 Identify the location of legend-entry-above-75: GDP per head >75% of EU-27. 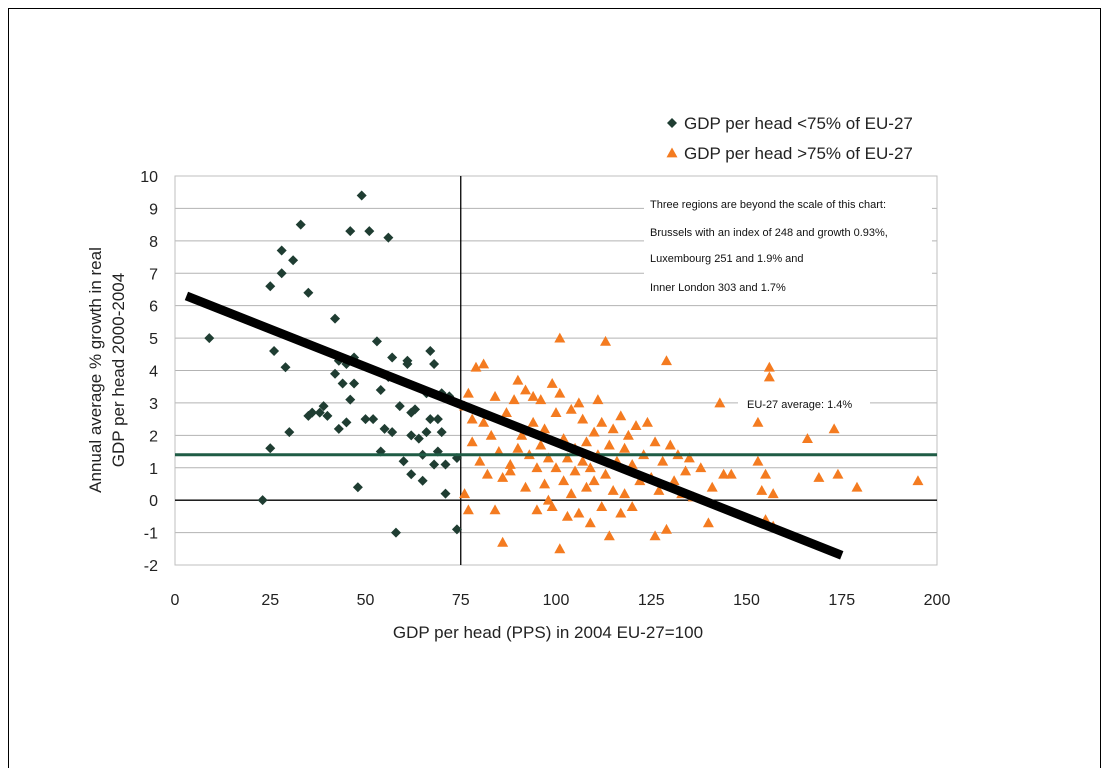
(798, 153).